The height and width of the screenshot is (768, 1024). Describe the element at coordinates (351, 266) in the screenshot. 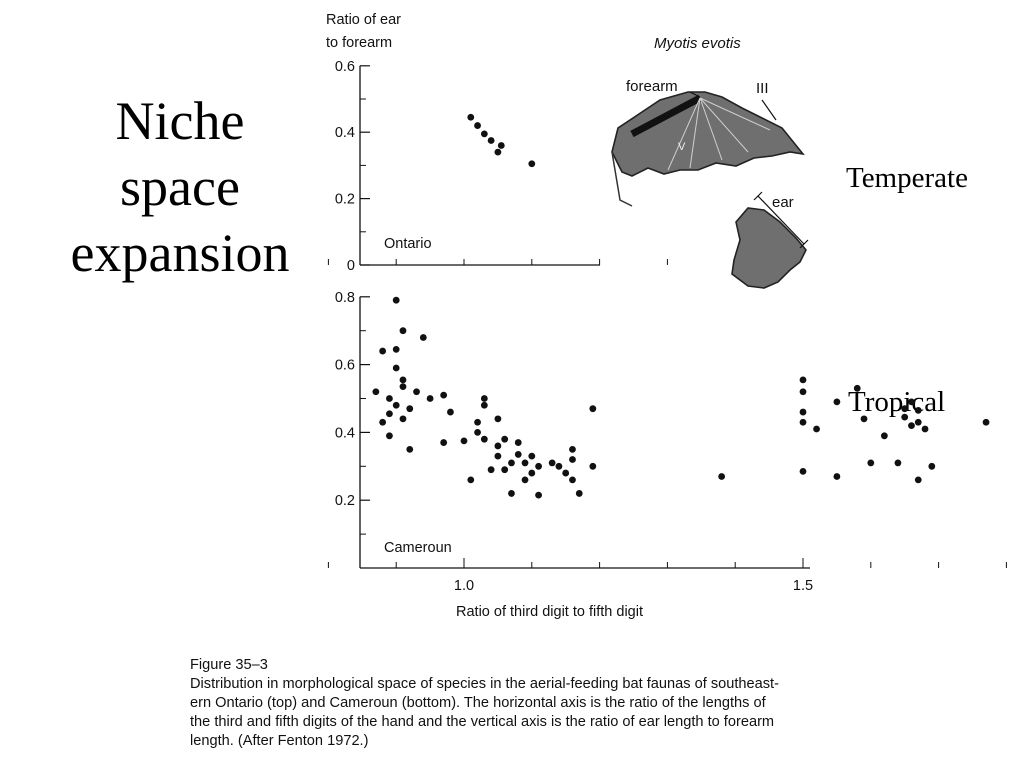

I see `ontario-y-tick-label: 0` at that location.